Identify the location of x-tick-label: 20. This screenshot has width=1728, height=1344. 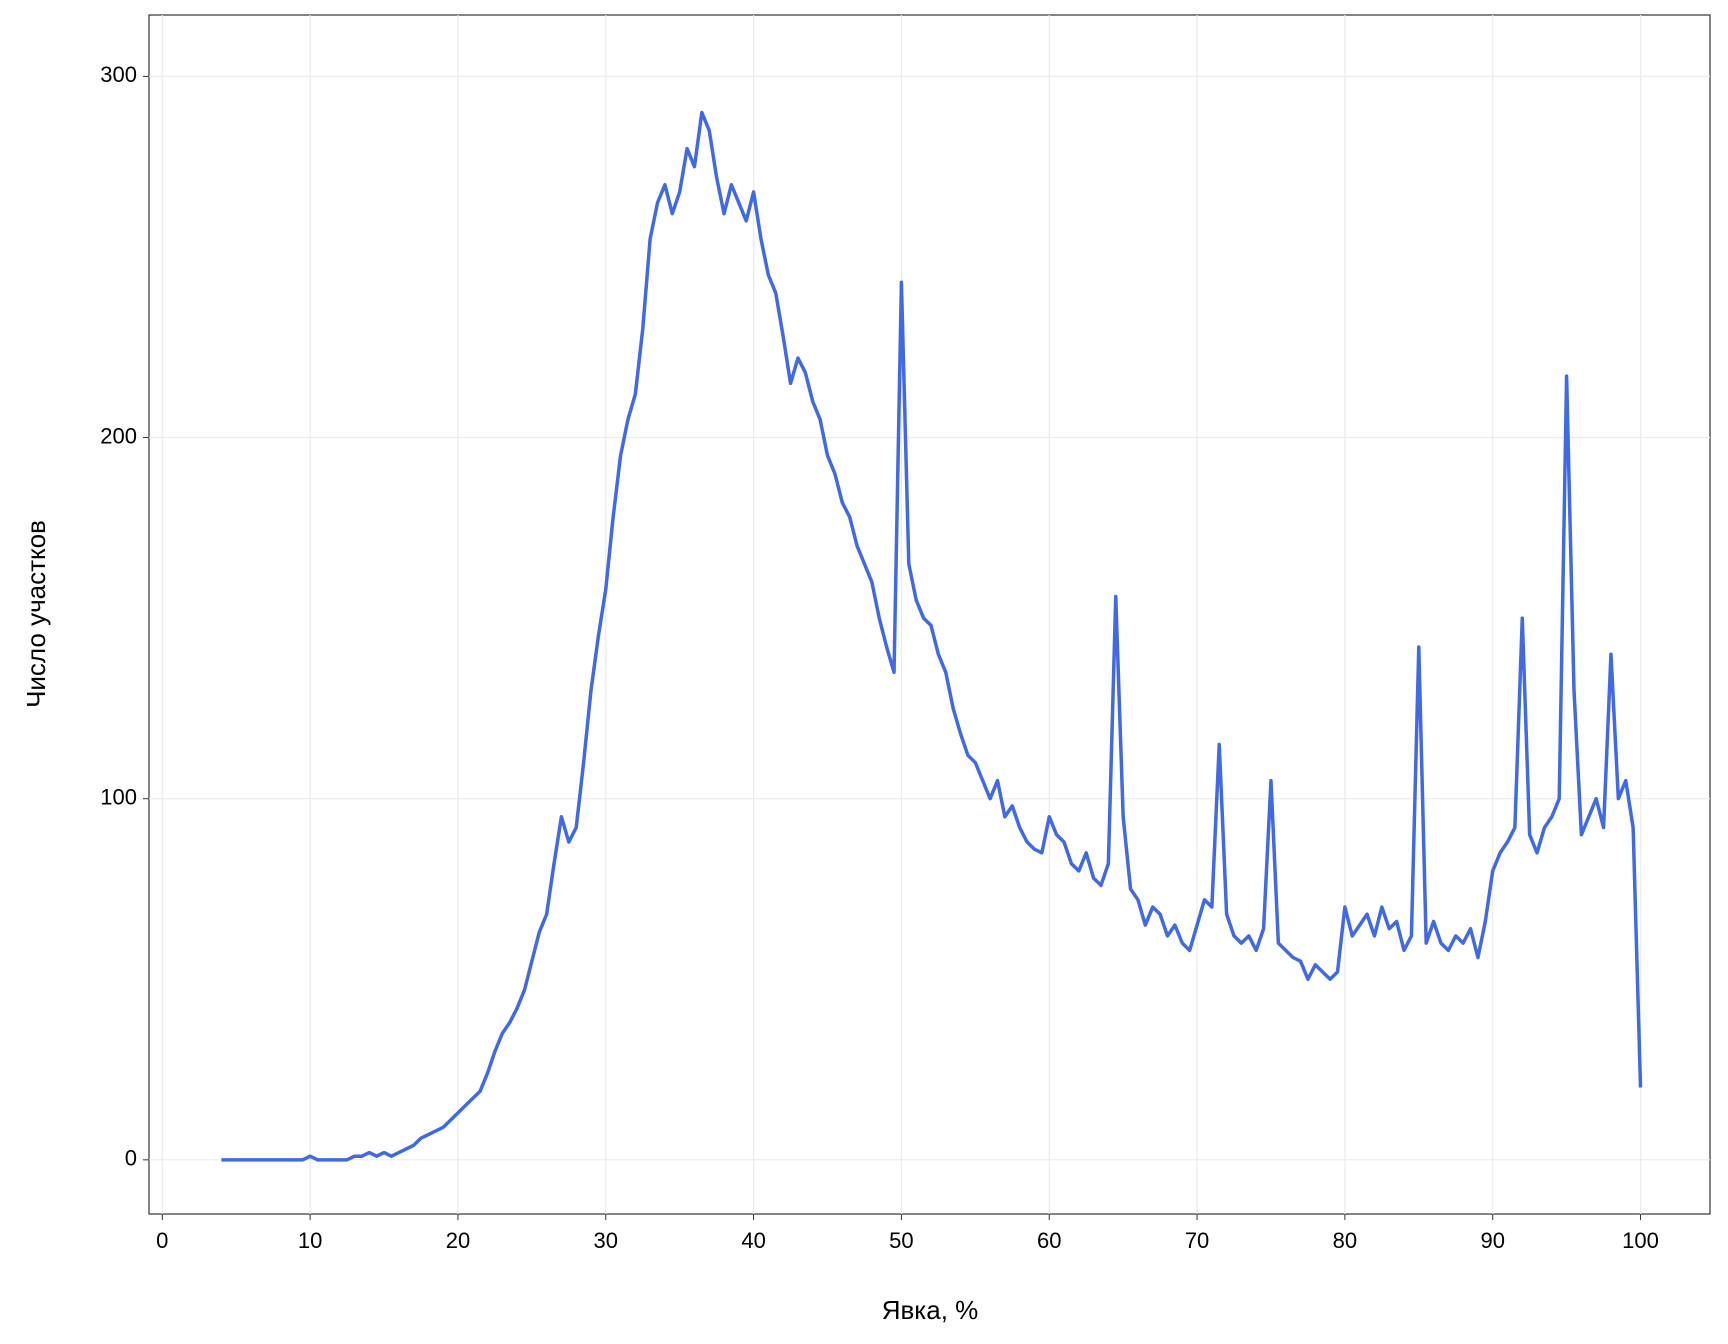
(458, 1240).